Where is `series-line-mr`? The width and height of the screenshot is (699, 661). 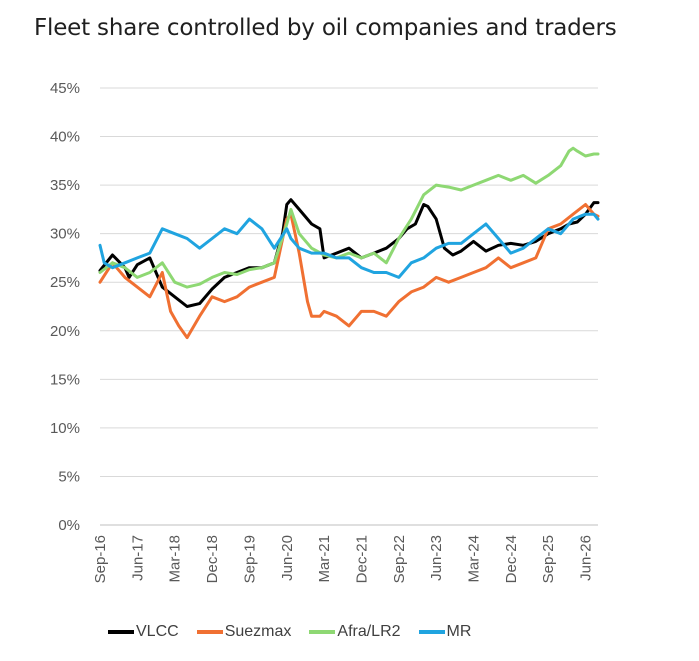
series-line-mr is located at coordinates (349, 245).